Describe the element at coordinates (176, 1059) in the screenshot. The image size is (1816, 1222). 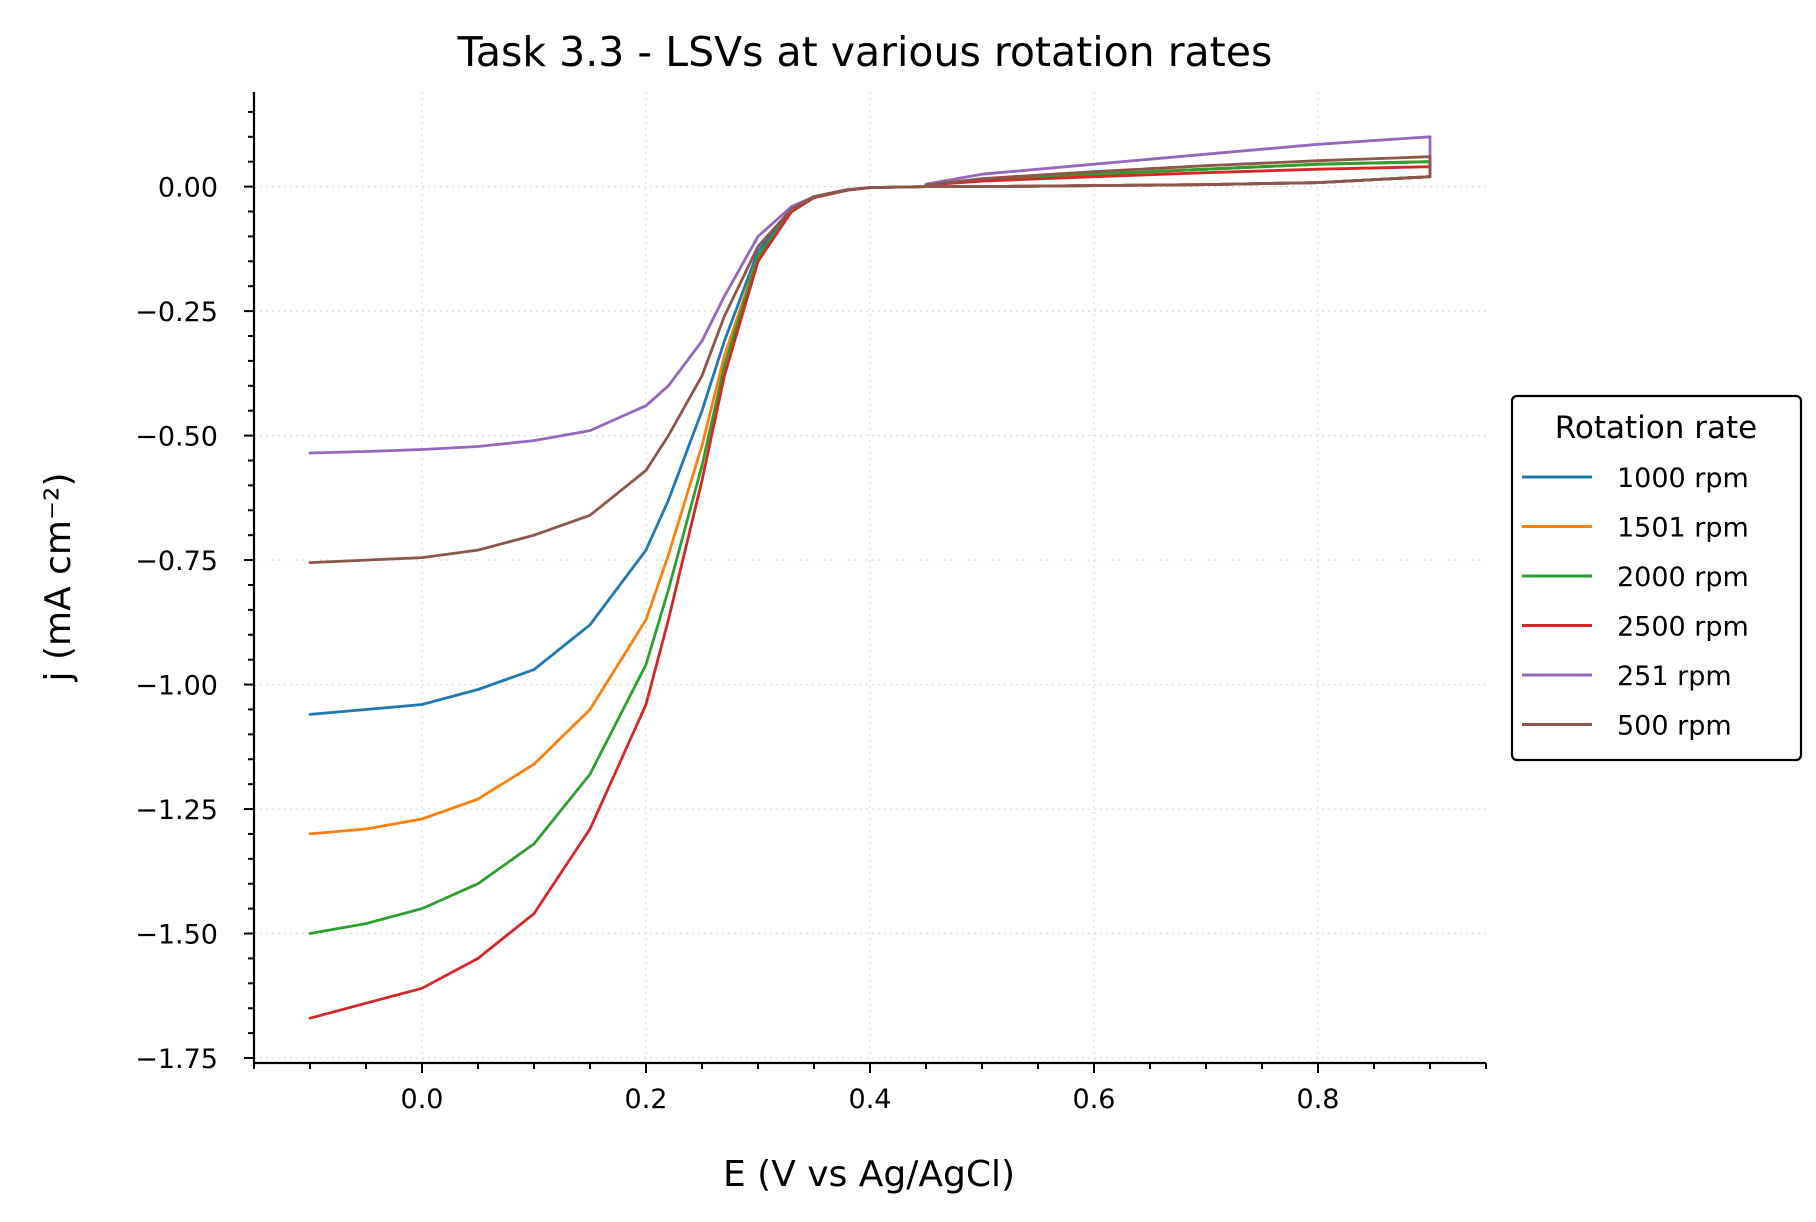
I see `y-tick-label: −1.75` at that location.